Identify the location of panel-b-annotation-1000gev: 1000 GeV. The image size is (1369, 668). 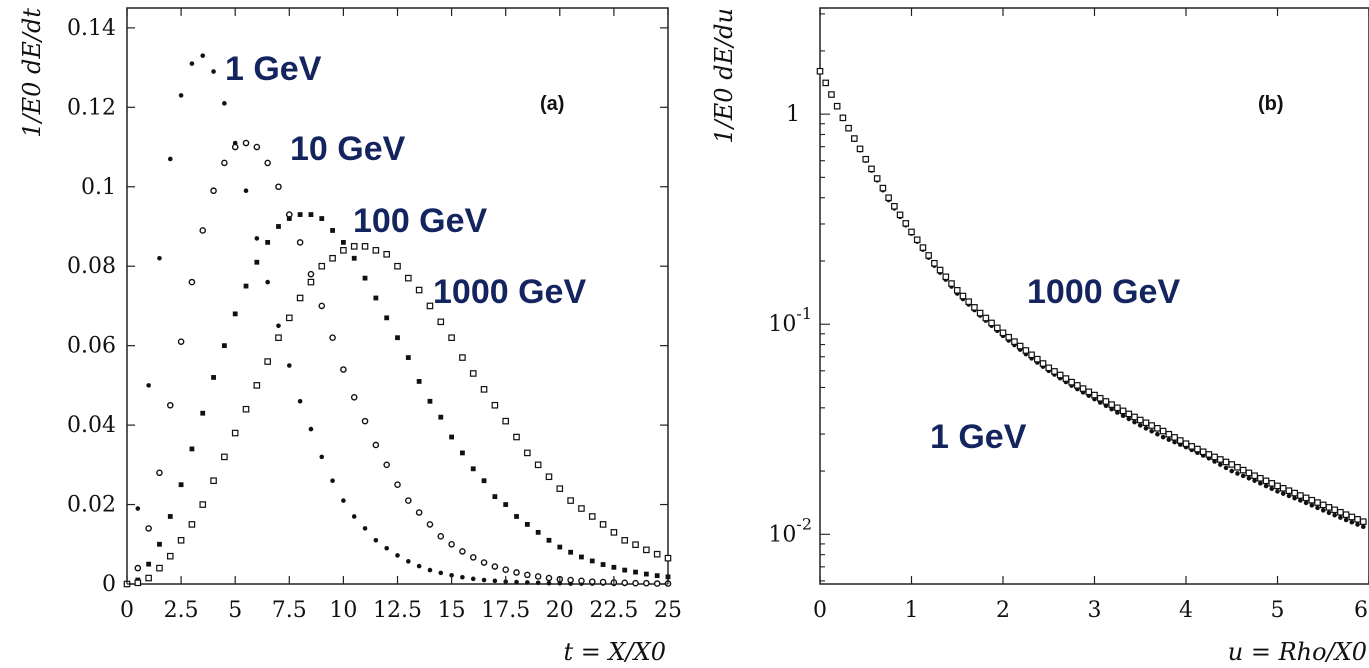
(1103, 292).